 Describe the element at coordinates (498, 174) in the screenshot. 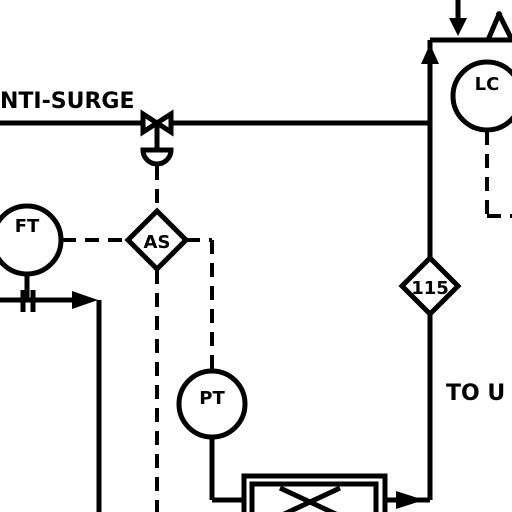

I see `signal-lc-down` at that location.